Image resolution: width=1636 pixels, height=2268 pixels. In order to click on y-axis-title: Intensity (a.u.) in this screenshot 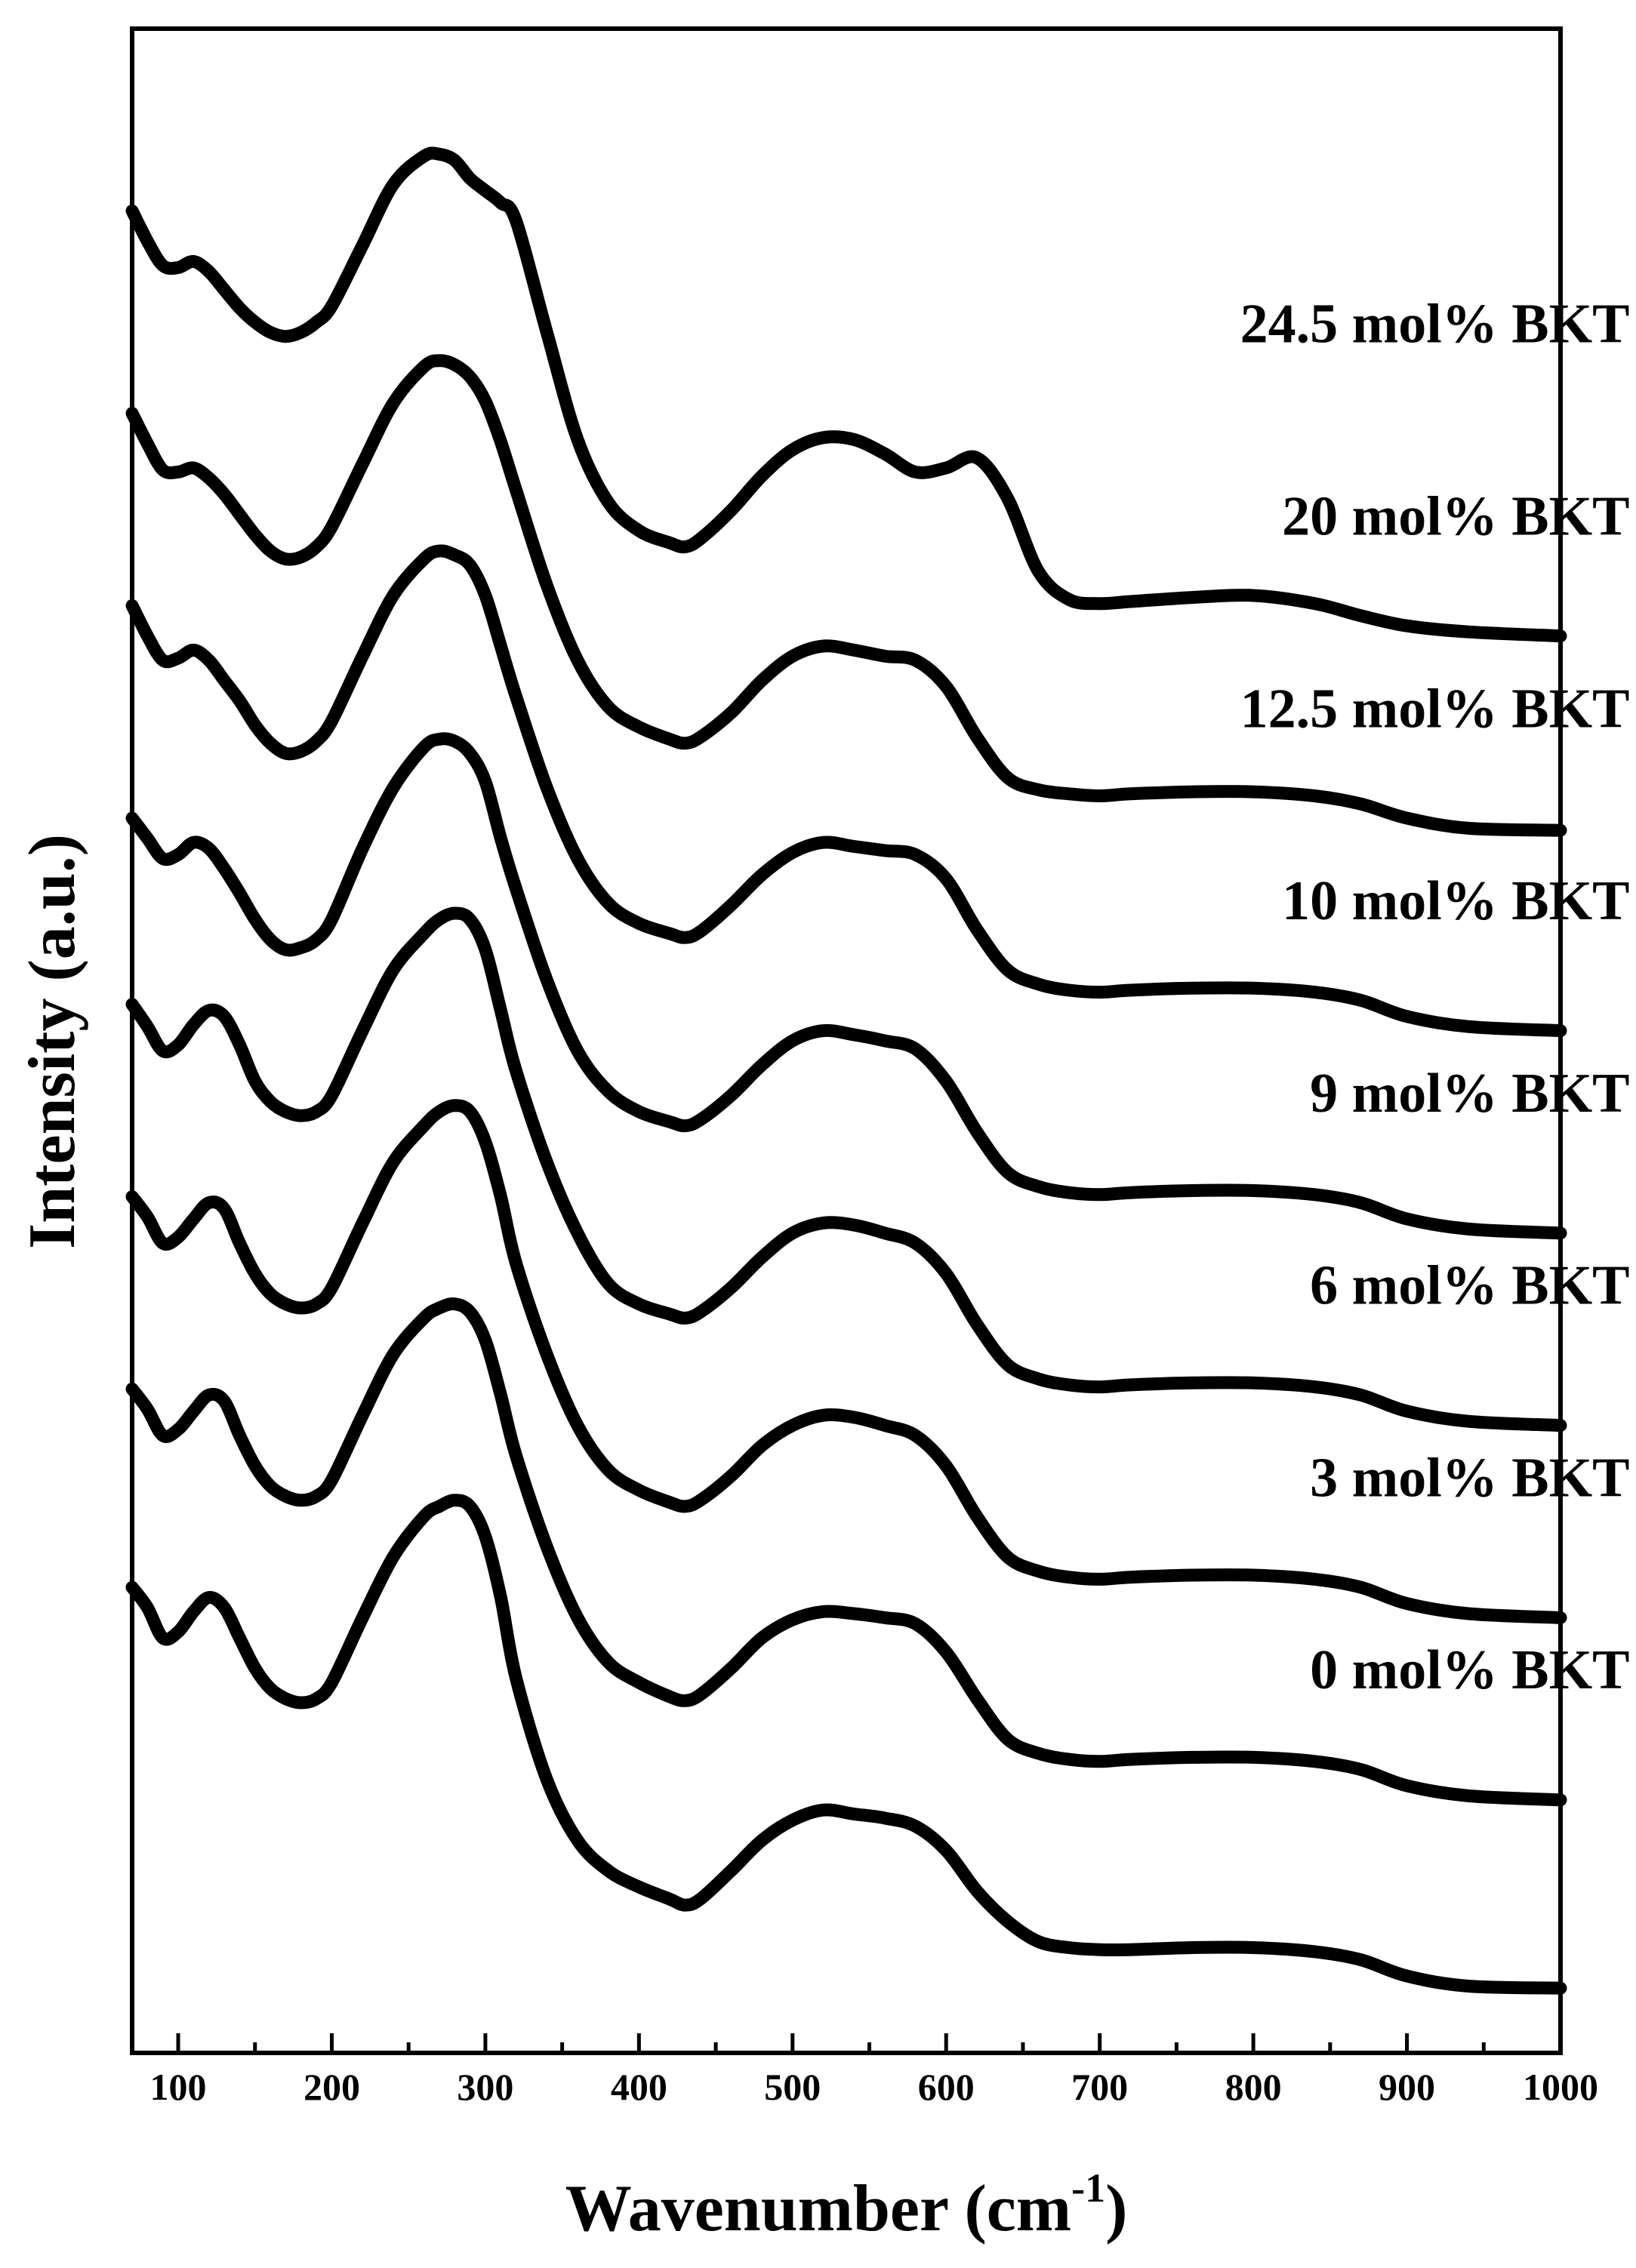, I will do `click(52, 1041)`.